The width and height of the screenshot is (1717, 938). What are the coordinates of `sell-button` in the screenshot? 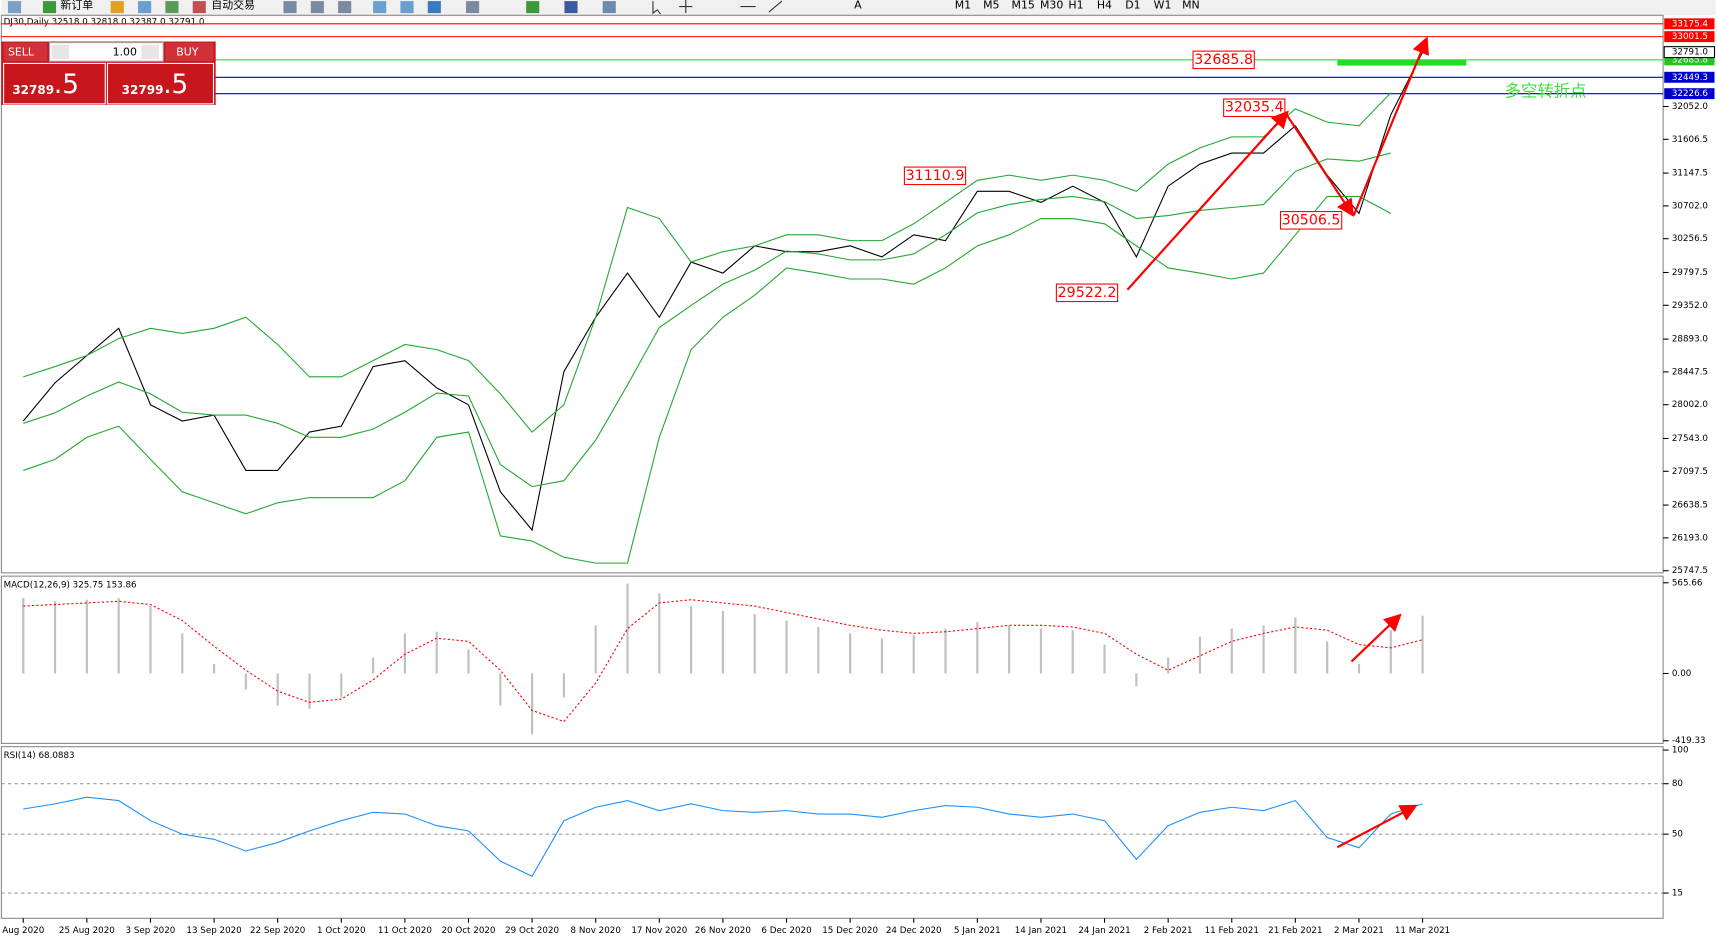 It's located at (25, 52).